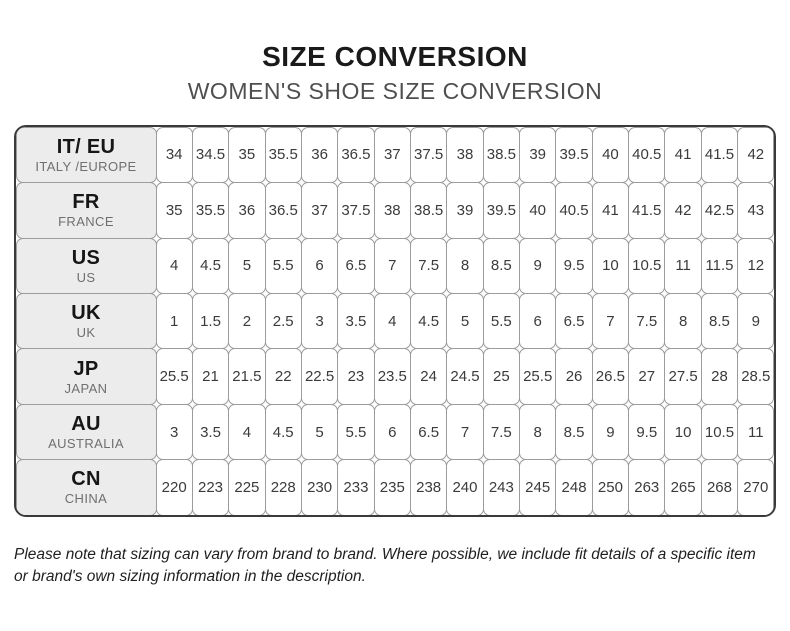  I want to click on size-cell: 11.5, so click(719, 266).